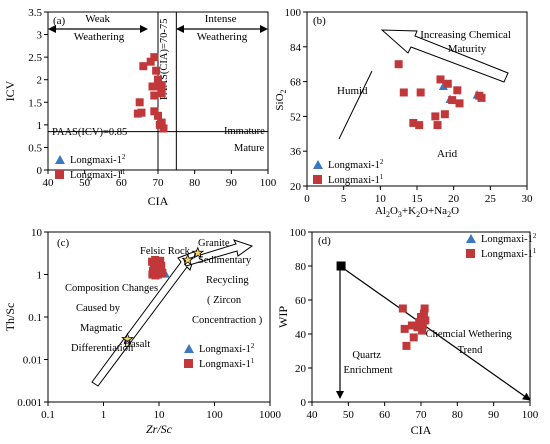  Describe the element at coordinates (307, 199) in the screenshot. I see `panel-b-xtick-label: 0` at that location.